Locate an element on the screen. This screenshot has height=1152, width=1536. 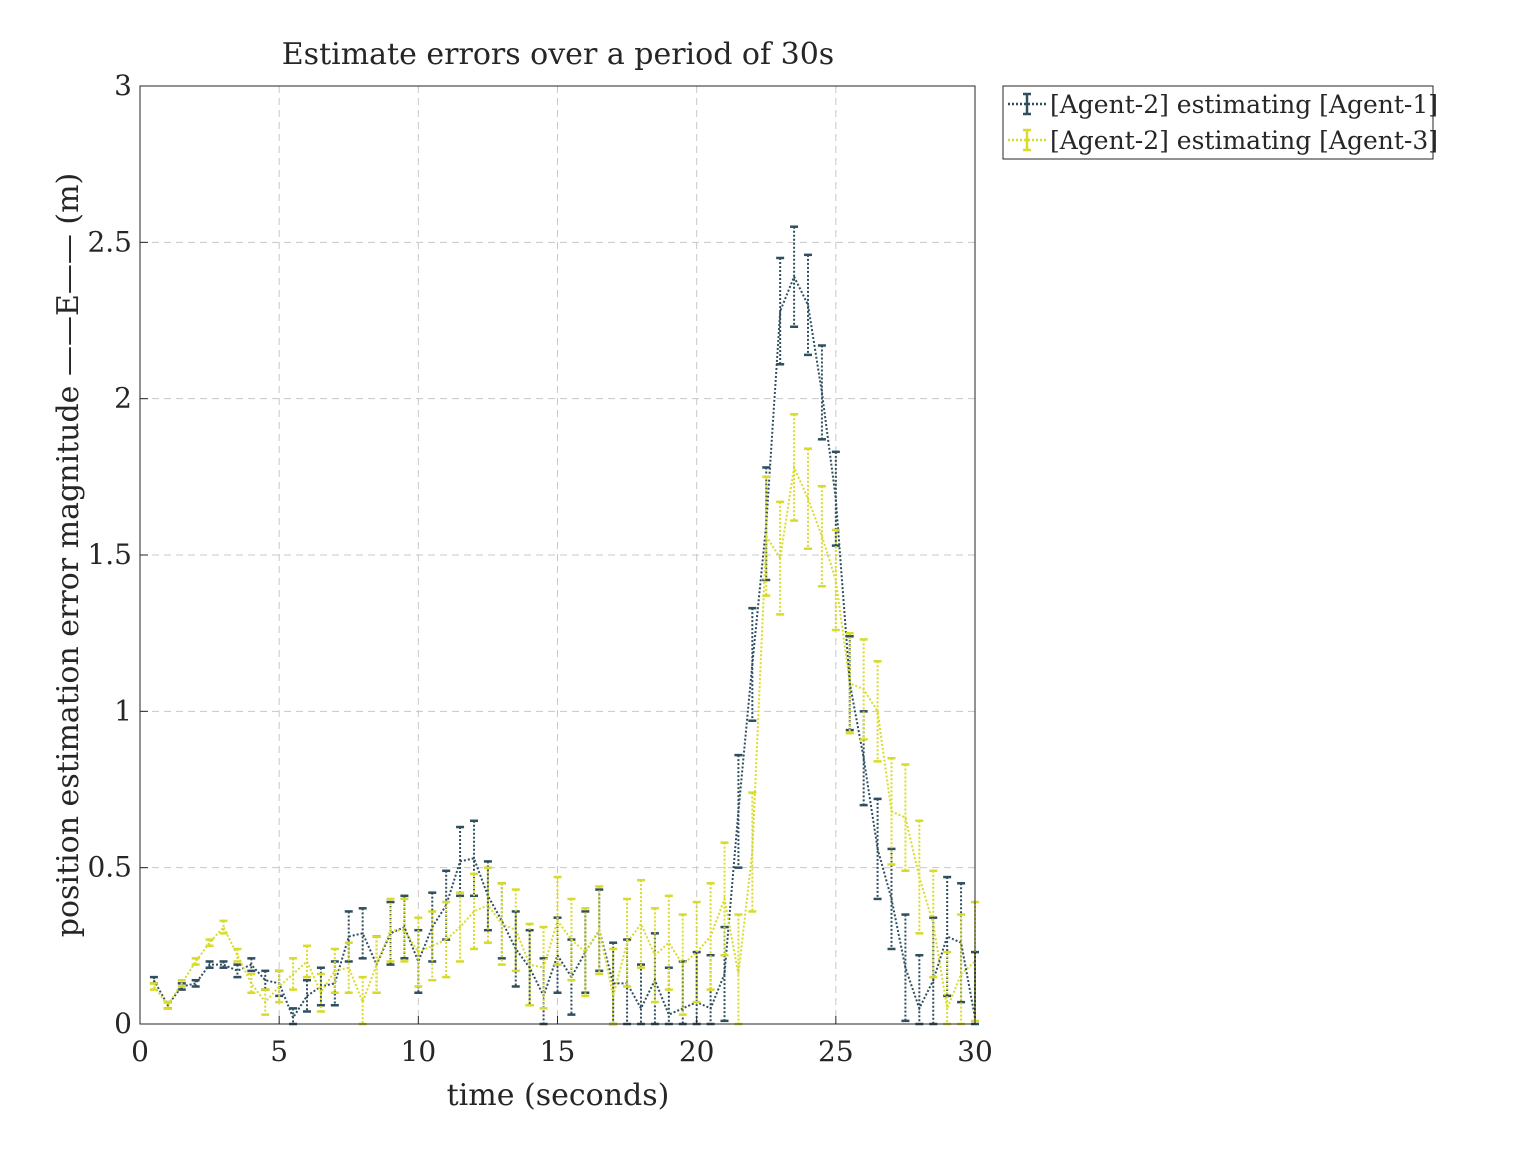
x-tick-label: 10 is located at coordinates (419, 1051).